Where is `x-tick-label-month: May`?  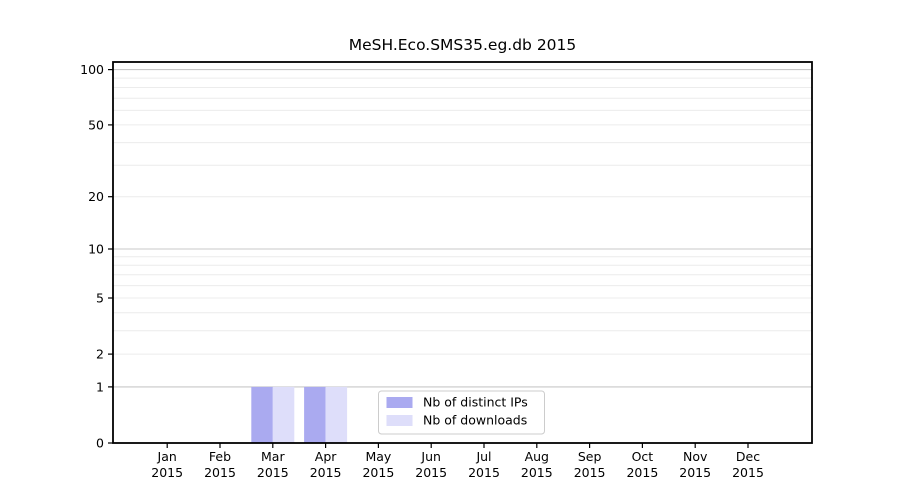 x-tick-label-month: May is located at coordinates (378, 456).